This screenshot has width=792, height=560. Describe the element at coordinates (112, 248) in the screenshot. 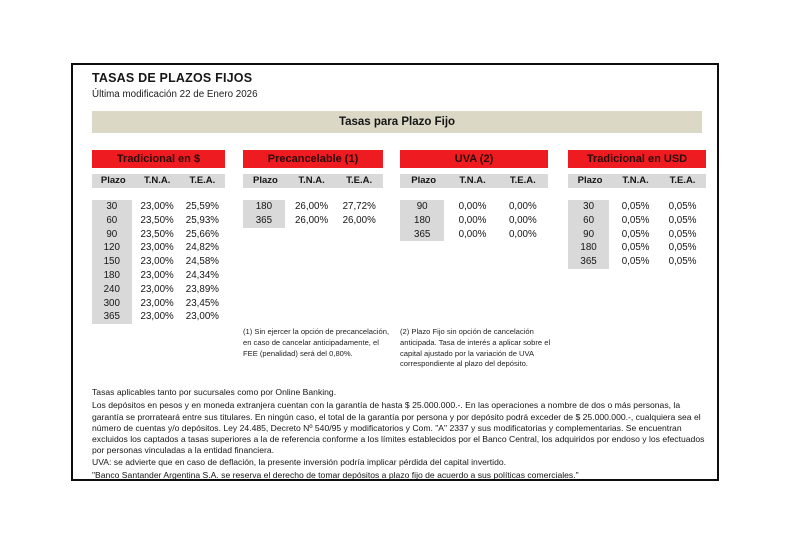

I see `plazo-cell: 120` at that location.